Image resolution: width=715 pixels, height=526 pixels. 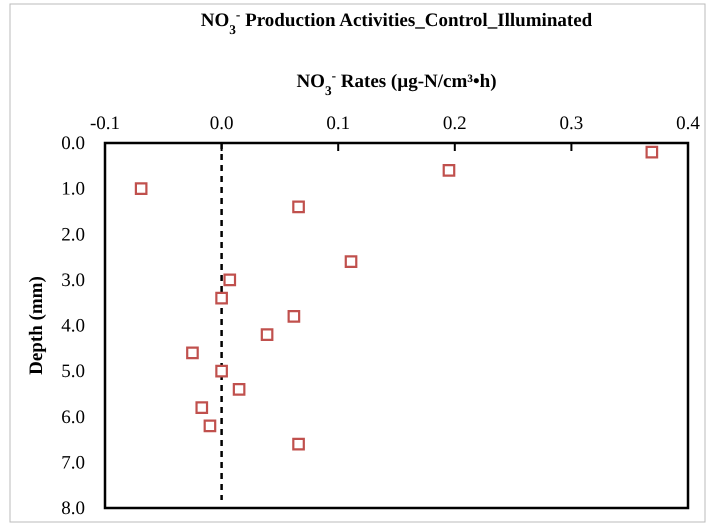 I want to click on y-tick-label: 6.0, so click(x=73, y=417).